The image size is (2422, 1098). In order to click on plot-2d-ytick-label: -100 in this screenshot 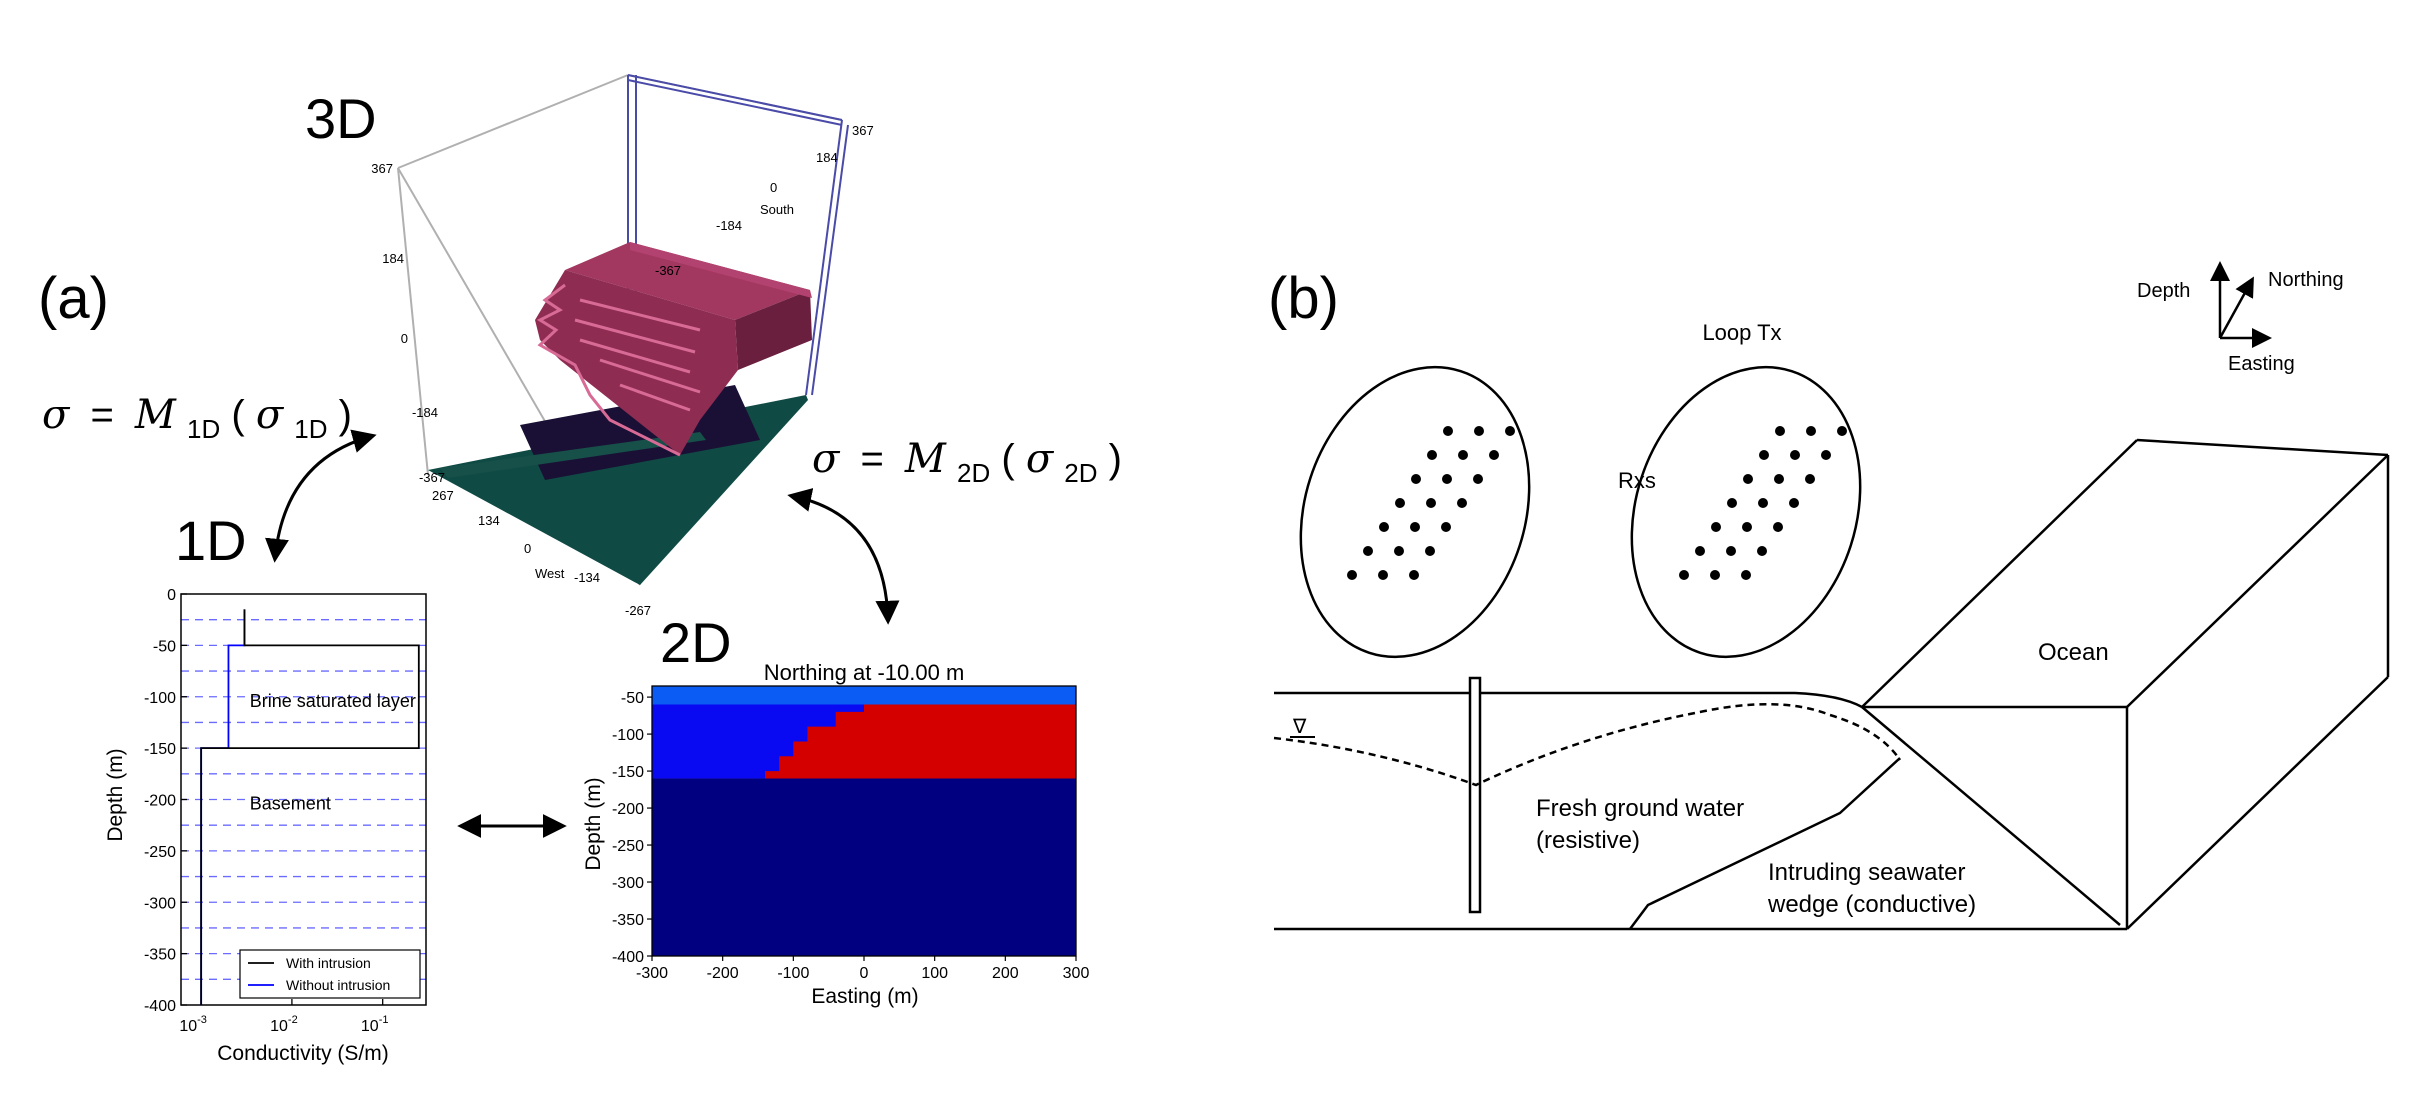, I will do `click(628, 735)`.